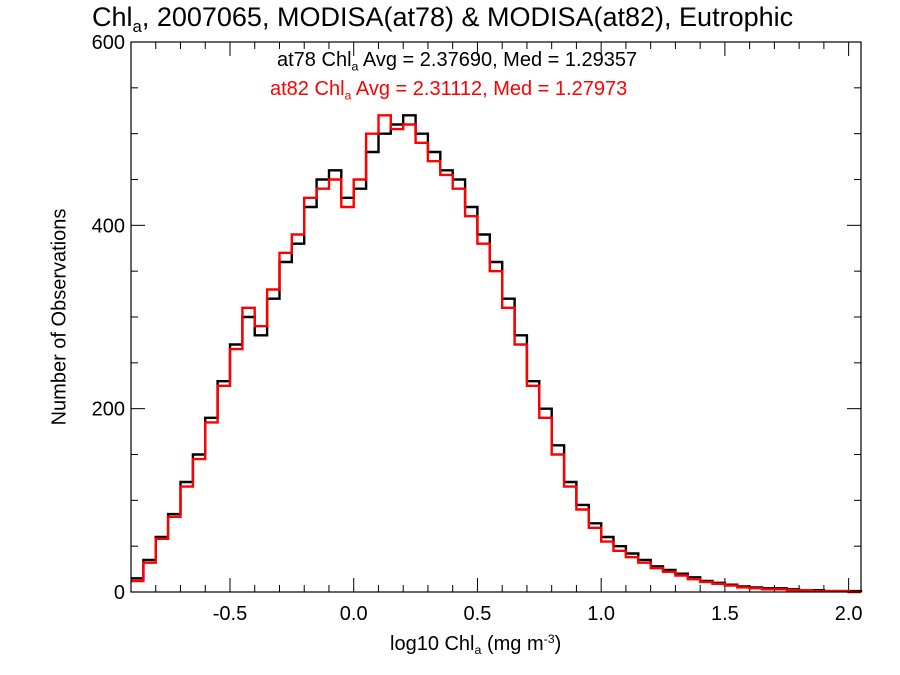  What do you see at coordinates (108, 318) in the screenshot?
I see `y-tick-labels: 0 200 400 600` at bounding box center [108, 318].